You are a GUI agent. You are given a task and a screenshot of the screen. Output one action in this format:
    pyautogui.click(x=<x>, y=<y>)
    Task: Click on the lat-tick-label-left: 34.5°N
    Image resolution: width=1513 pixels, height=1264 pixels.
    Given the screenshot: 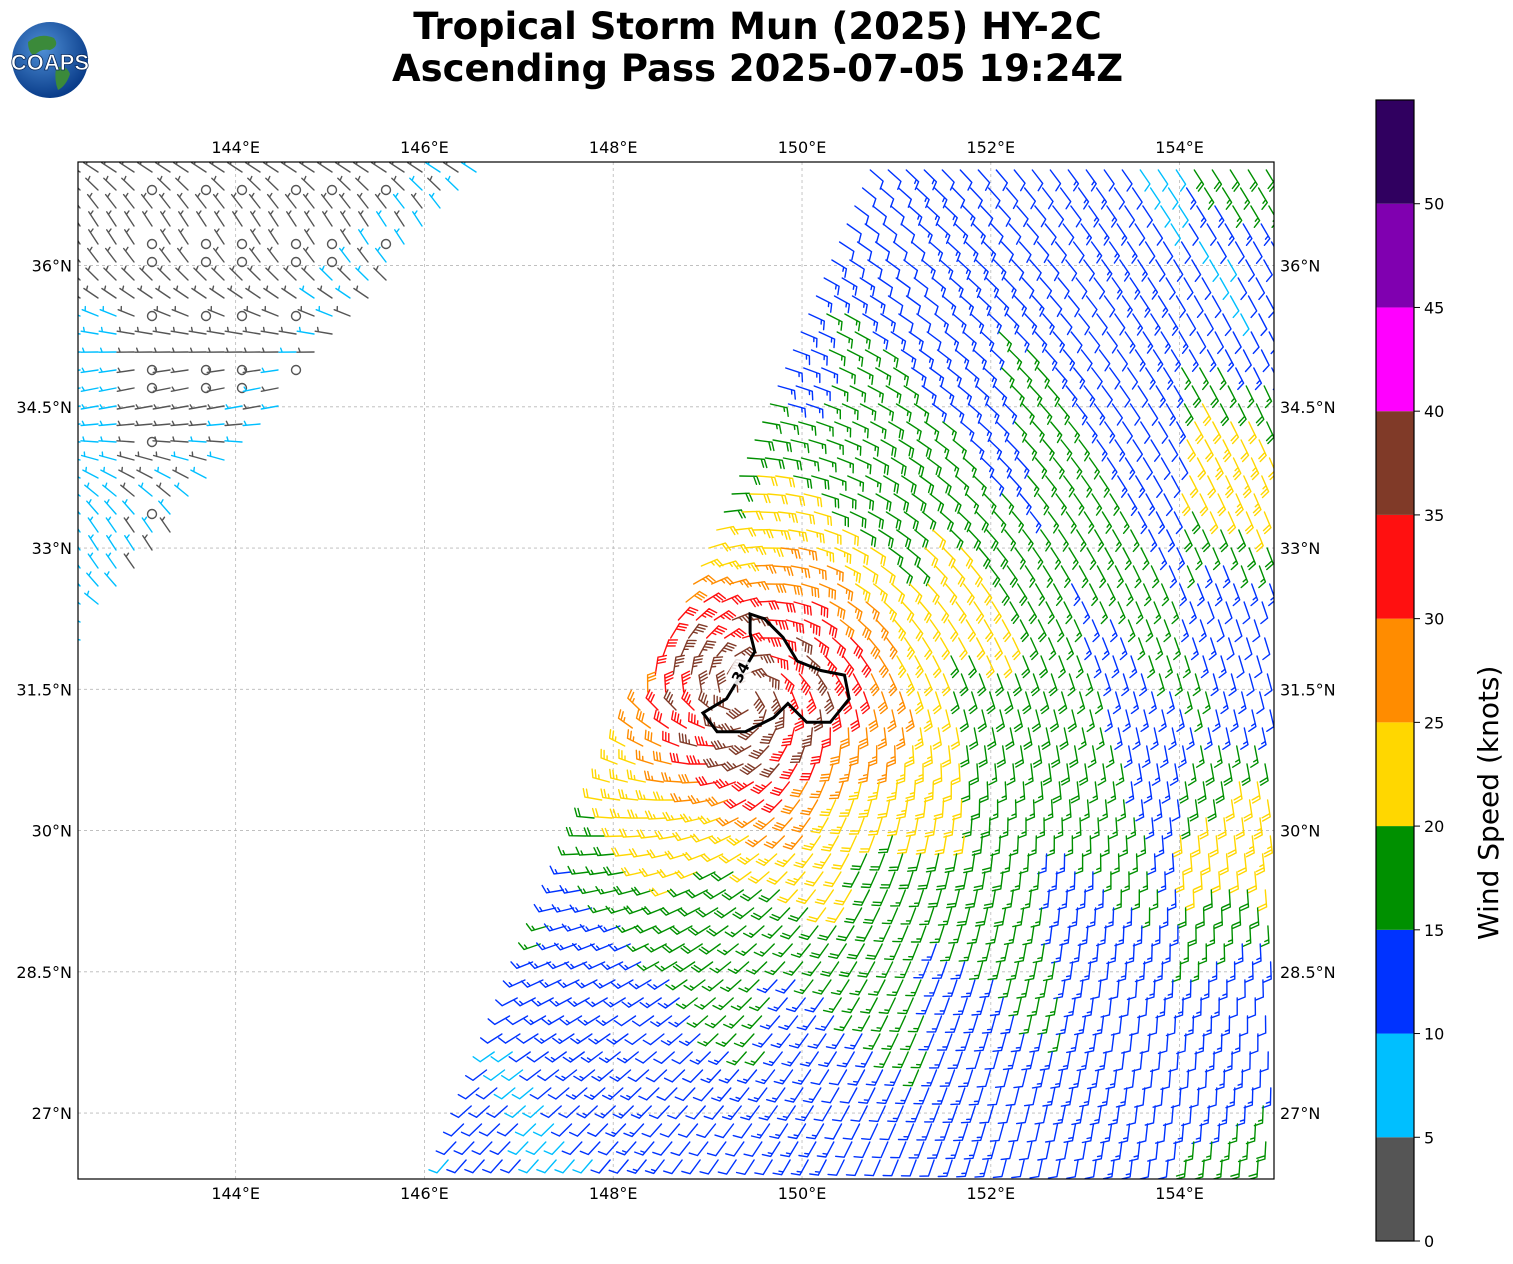 What is the action you would take?
    pyautogui.click(x=44, y=407)
    